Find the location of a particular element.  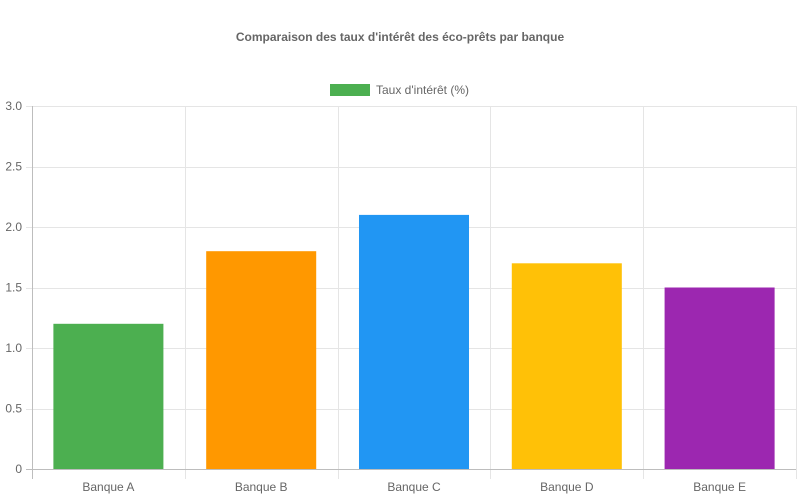

legend: Taux d'intérêt (%) is located at coordinates (399, 90).